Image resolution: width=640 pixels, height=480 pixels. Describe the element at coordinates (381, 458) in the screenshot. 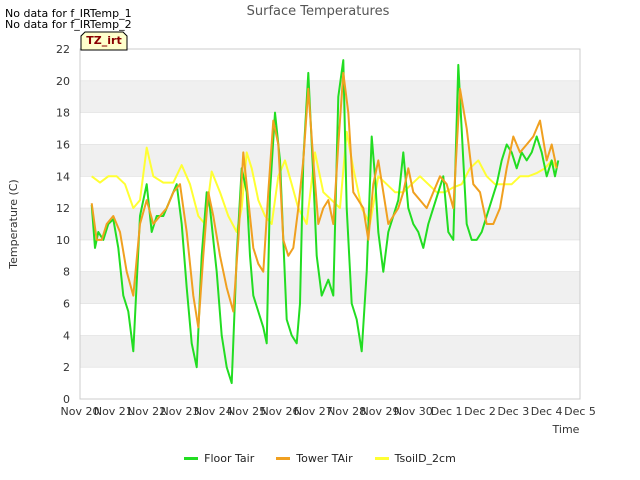

I see `legend-swatch-tsoil` at that location.